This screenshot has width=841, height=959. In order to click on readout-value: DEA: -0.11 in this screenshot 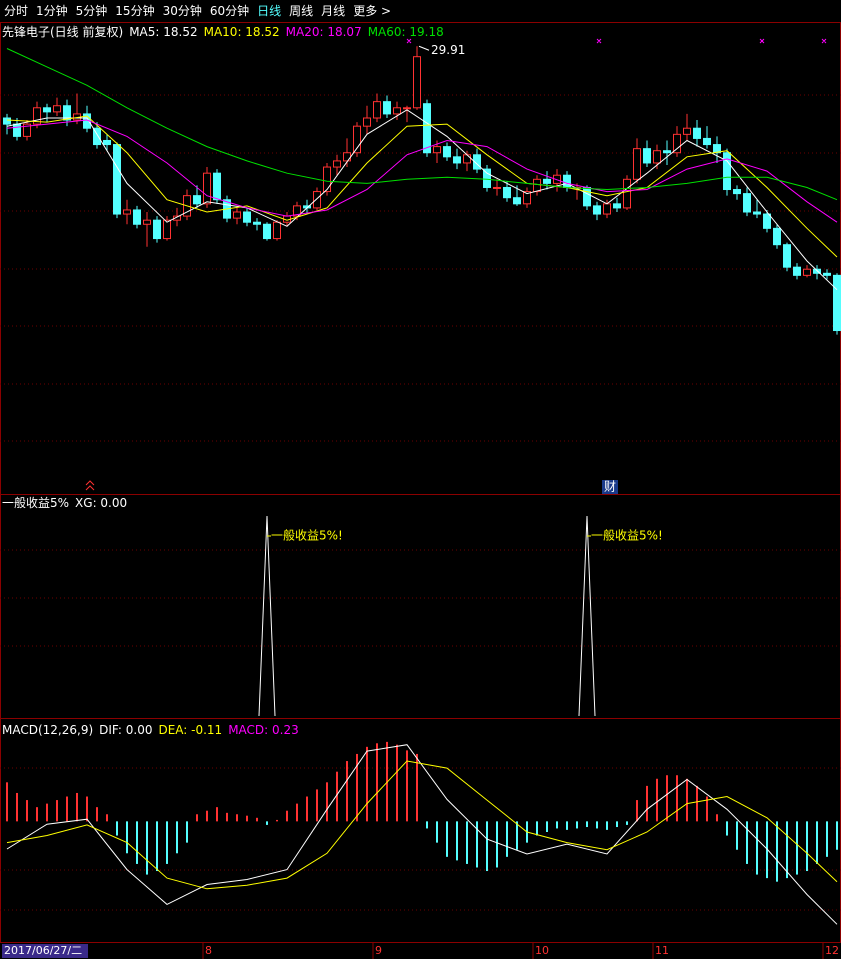, I will do `click(190, 730)`.